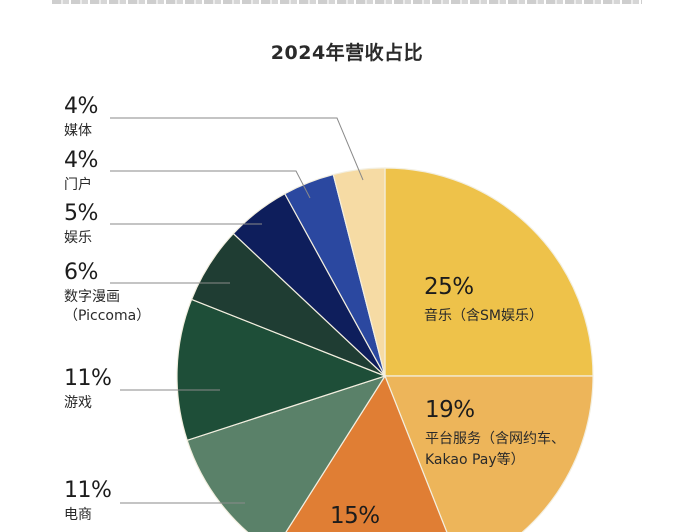 Image resolution: width=694 pixels, height=532 pixels. What do you see at coordinates (210, 184) in the screenshot?
I see `leader-line-portal` at bounding box center [210, 184].